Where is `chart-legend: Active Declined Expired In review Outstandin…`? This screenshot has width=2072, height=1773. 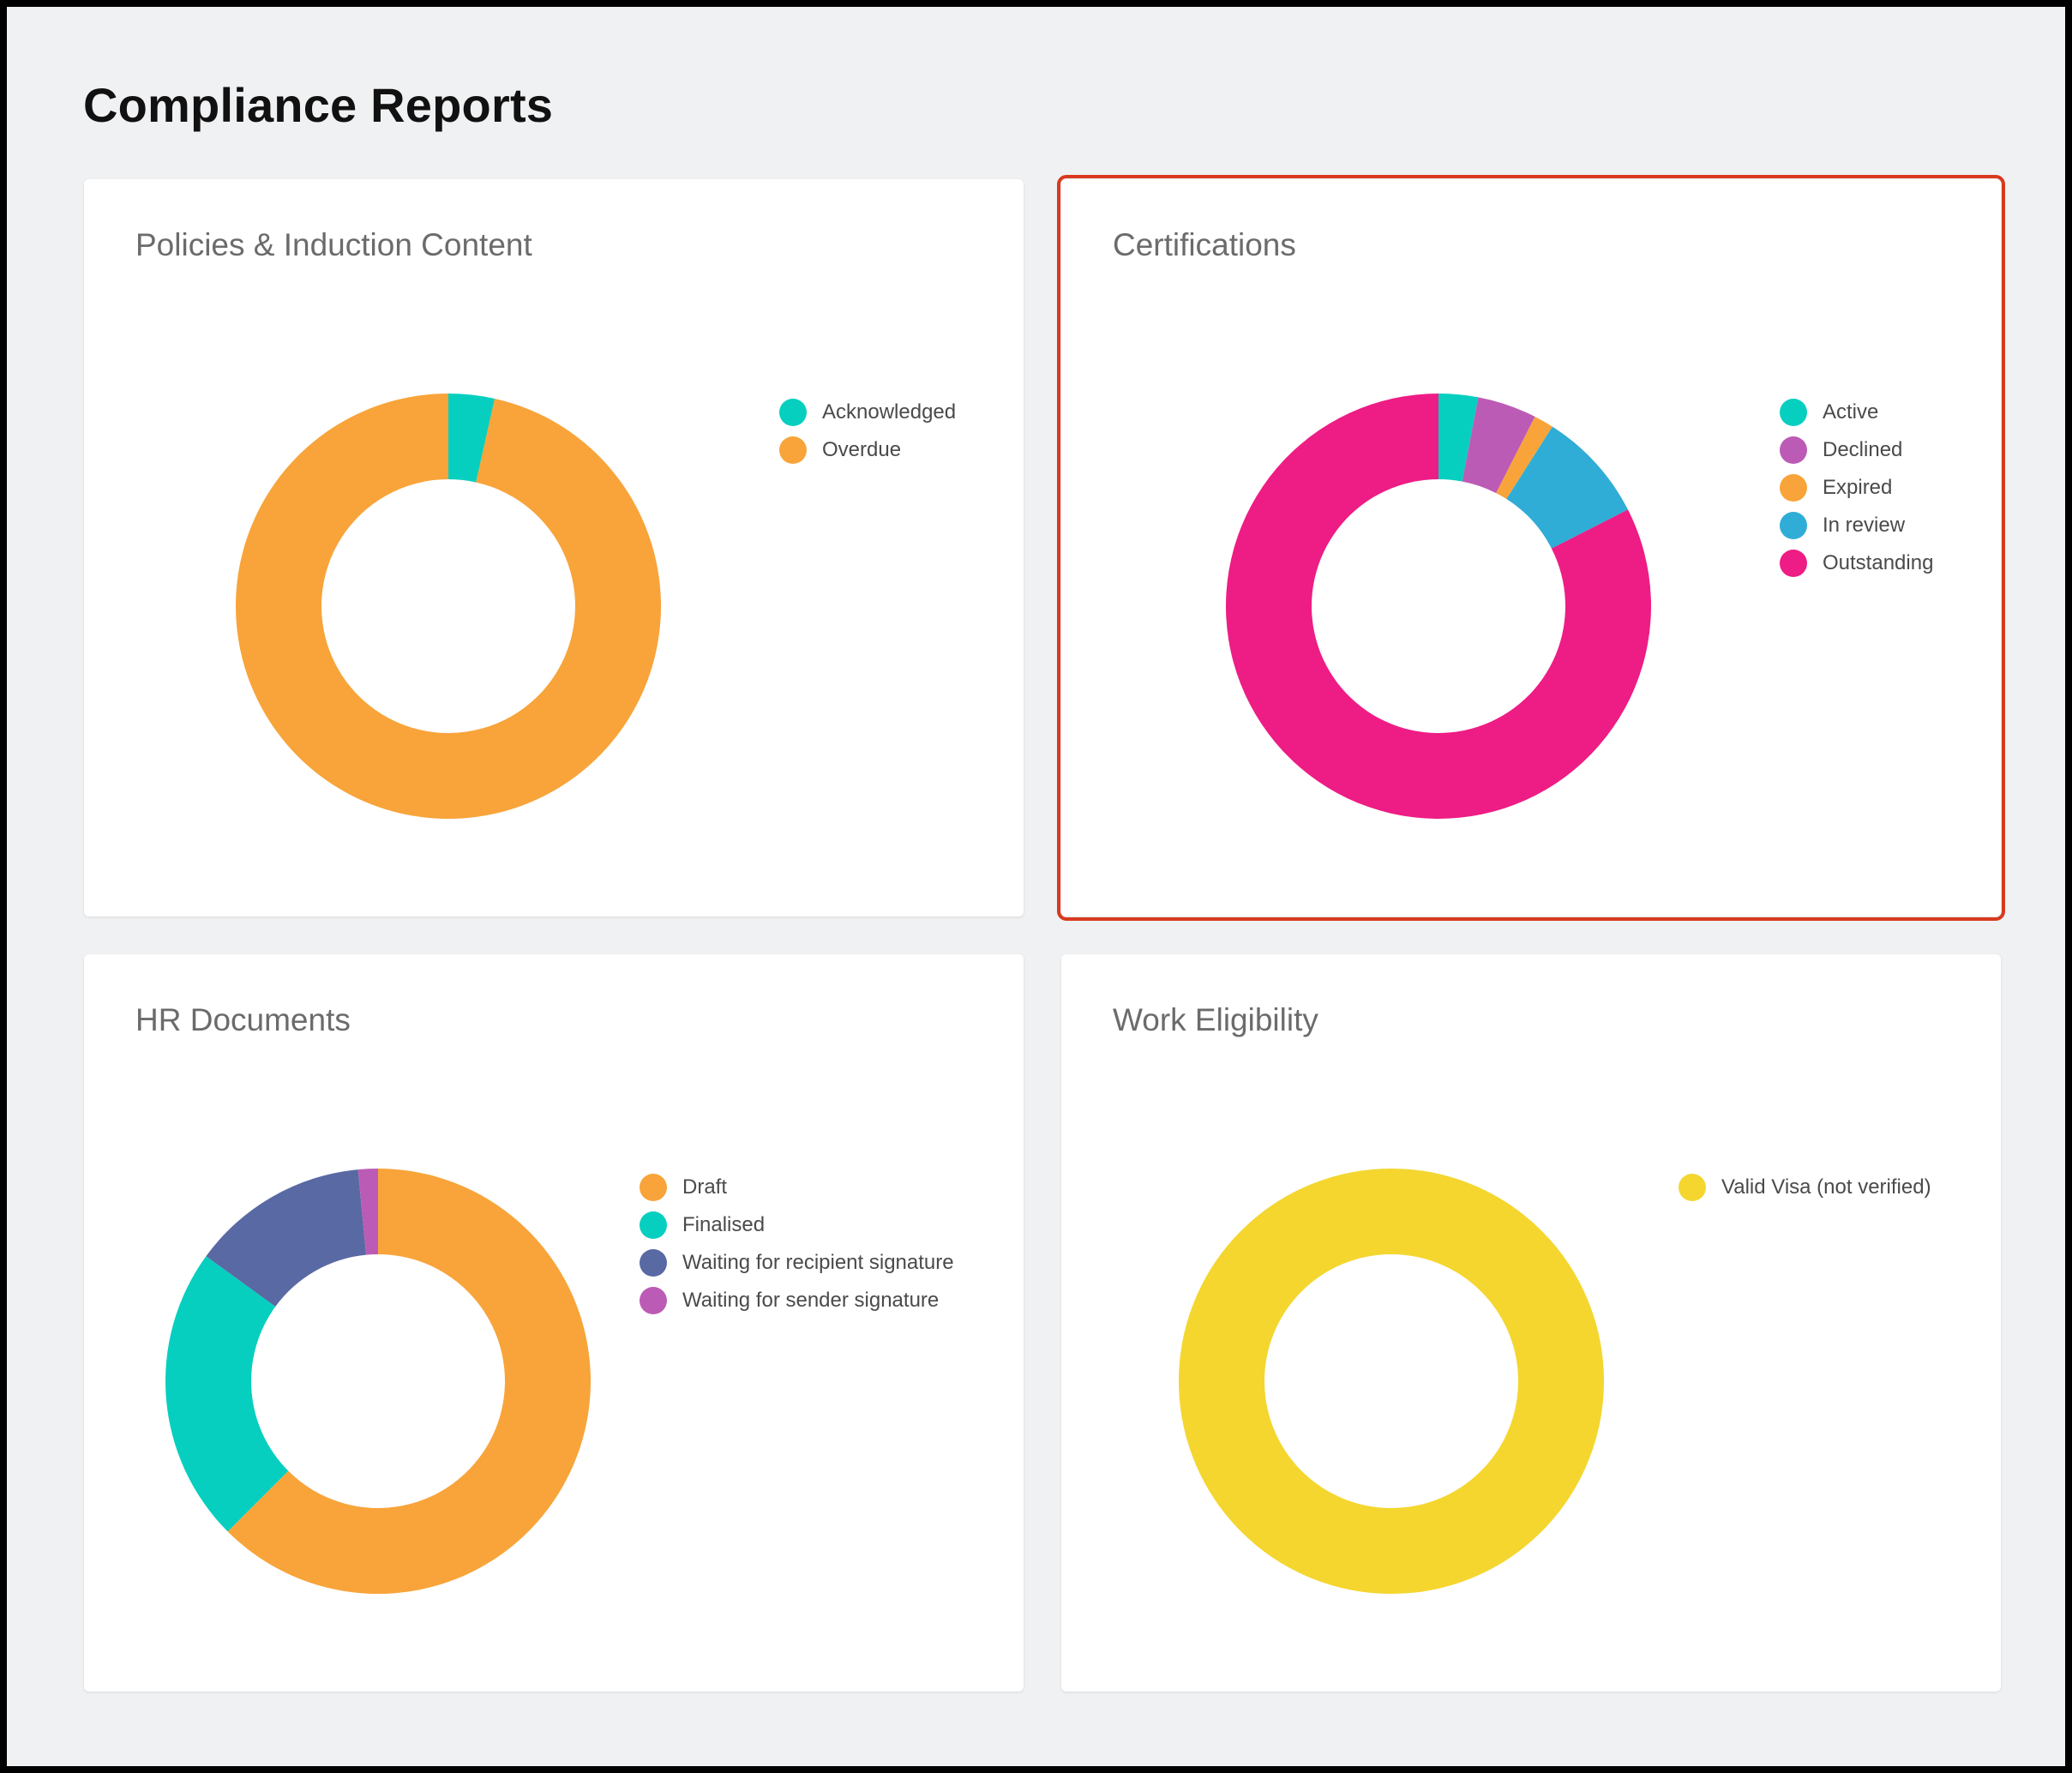 chart-legend: Active Declined Expired In review Outstandin… is located at coordinates (1856, 488).